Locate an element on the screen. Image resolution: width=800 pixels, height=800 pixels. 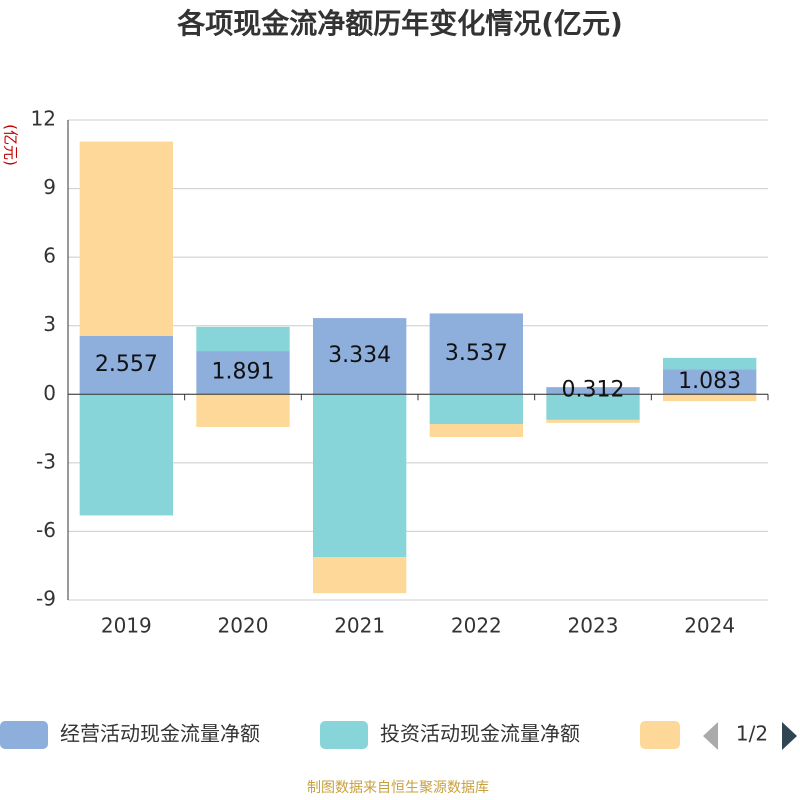
x-tick-label: 2019 is located at coordinates (126, 626).